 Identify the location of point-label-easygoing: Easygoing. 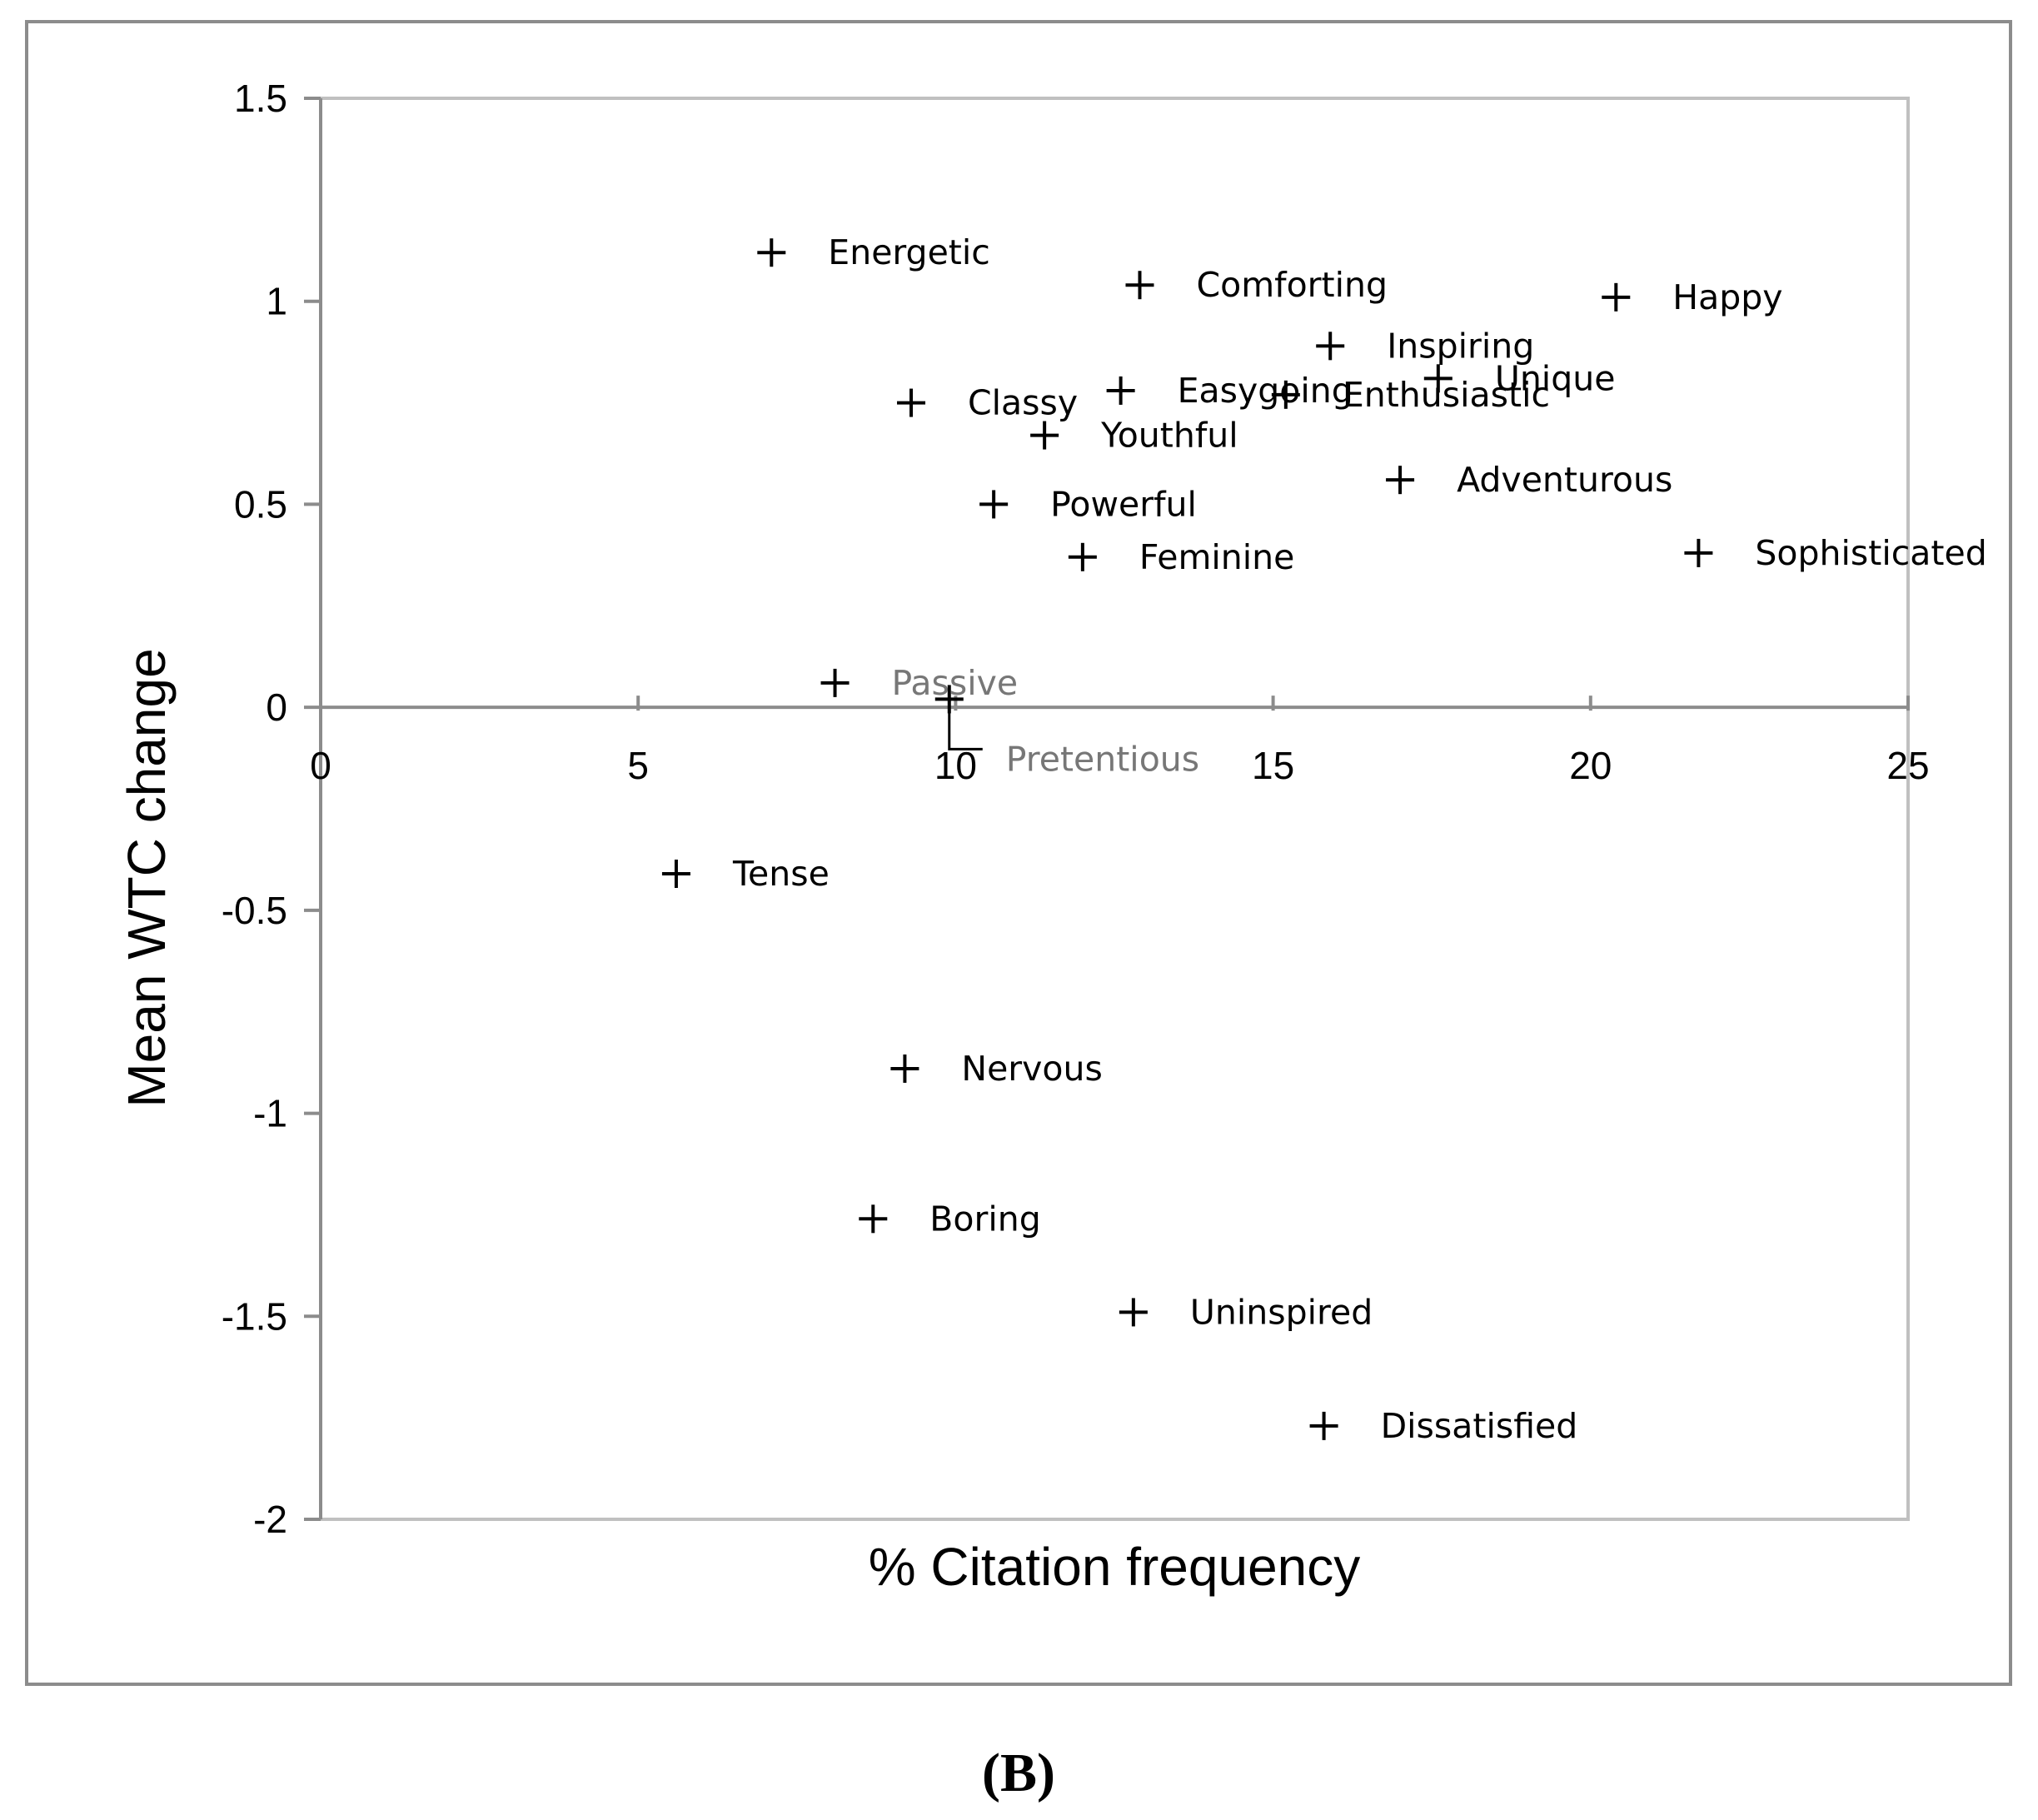
(1265, 391).